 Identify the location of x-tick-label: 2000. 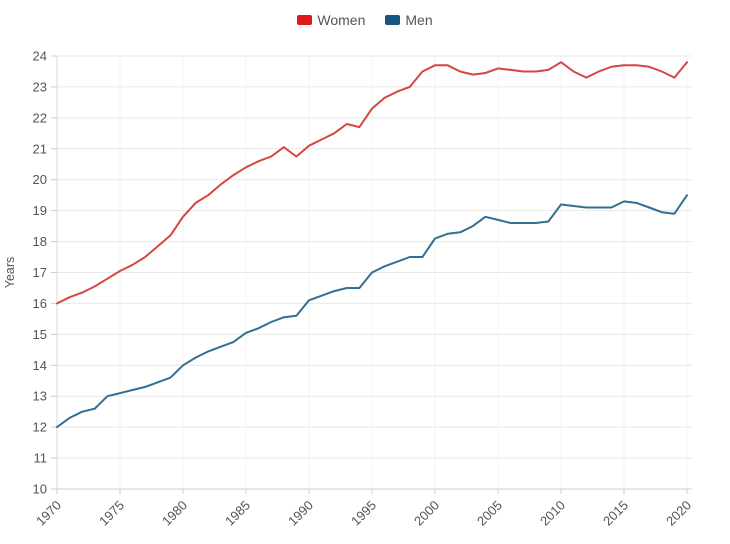
(426, 513).